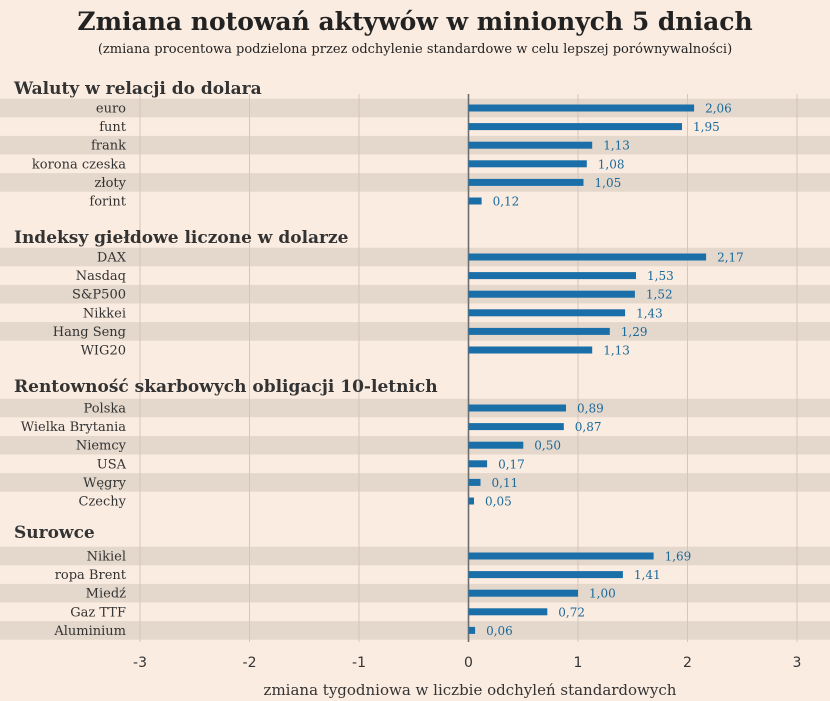 This screenshot has width=830, height=701. I want to click on row-label: Węgry, so click(105, 483).